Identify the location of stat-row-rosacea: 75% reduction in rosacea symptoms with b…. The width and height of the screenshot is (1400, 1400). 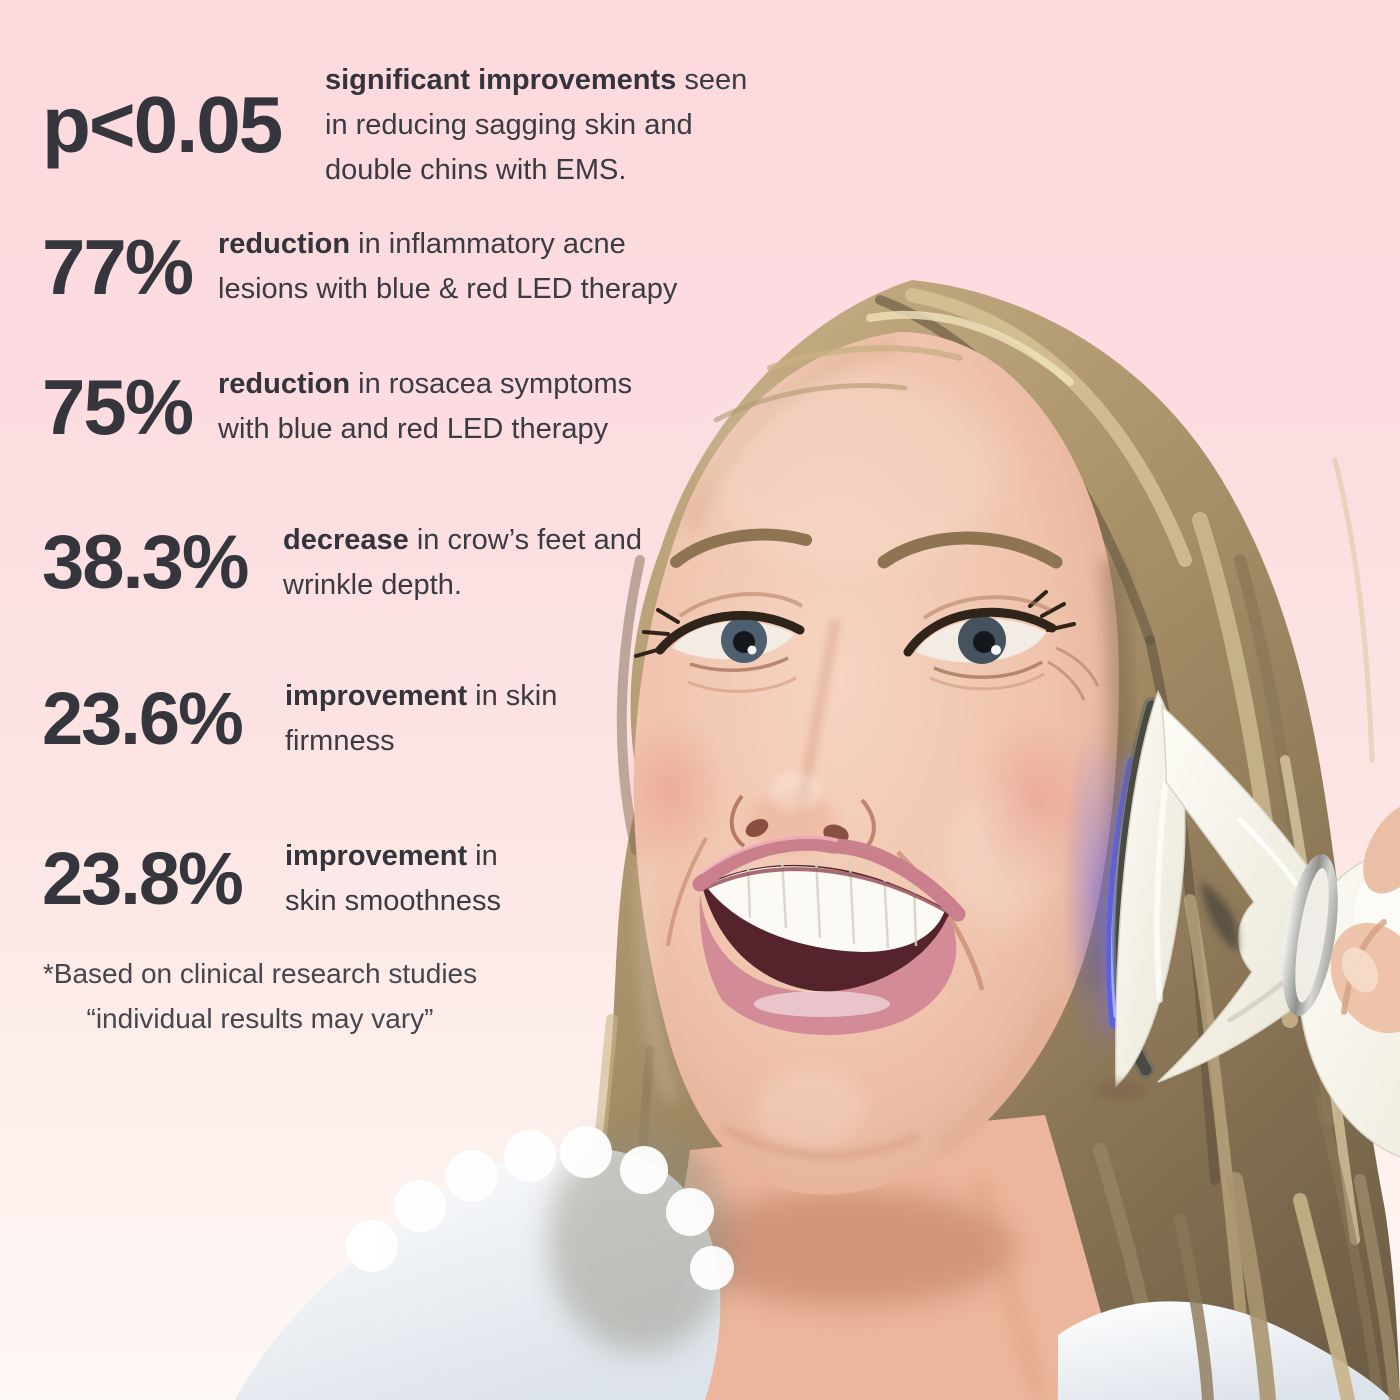
(337, 407).